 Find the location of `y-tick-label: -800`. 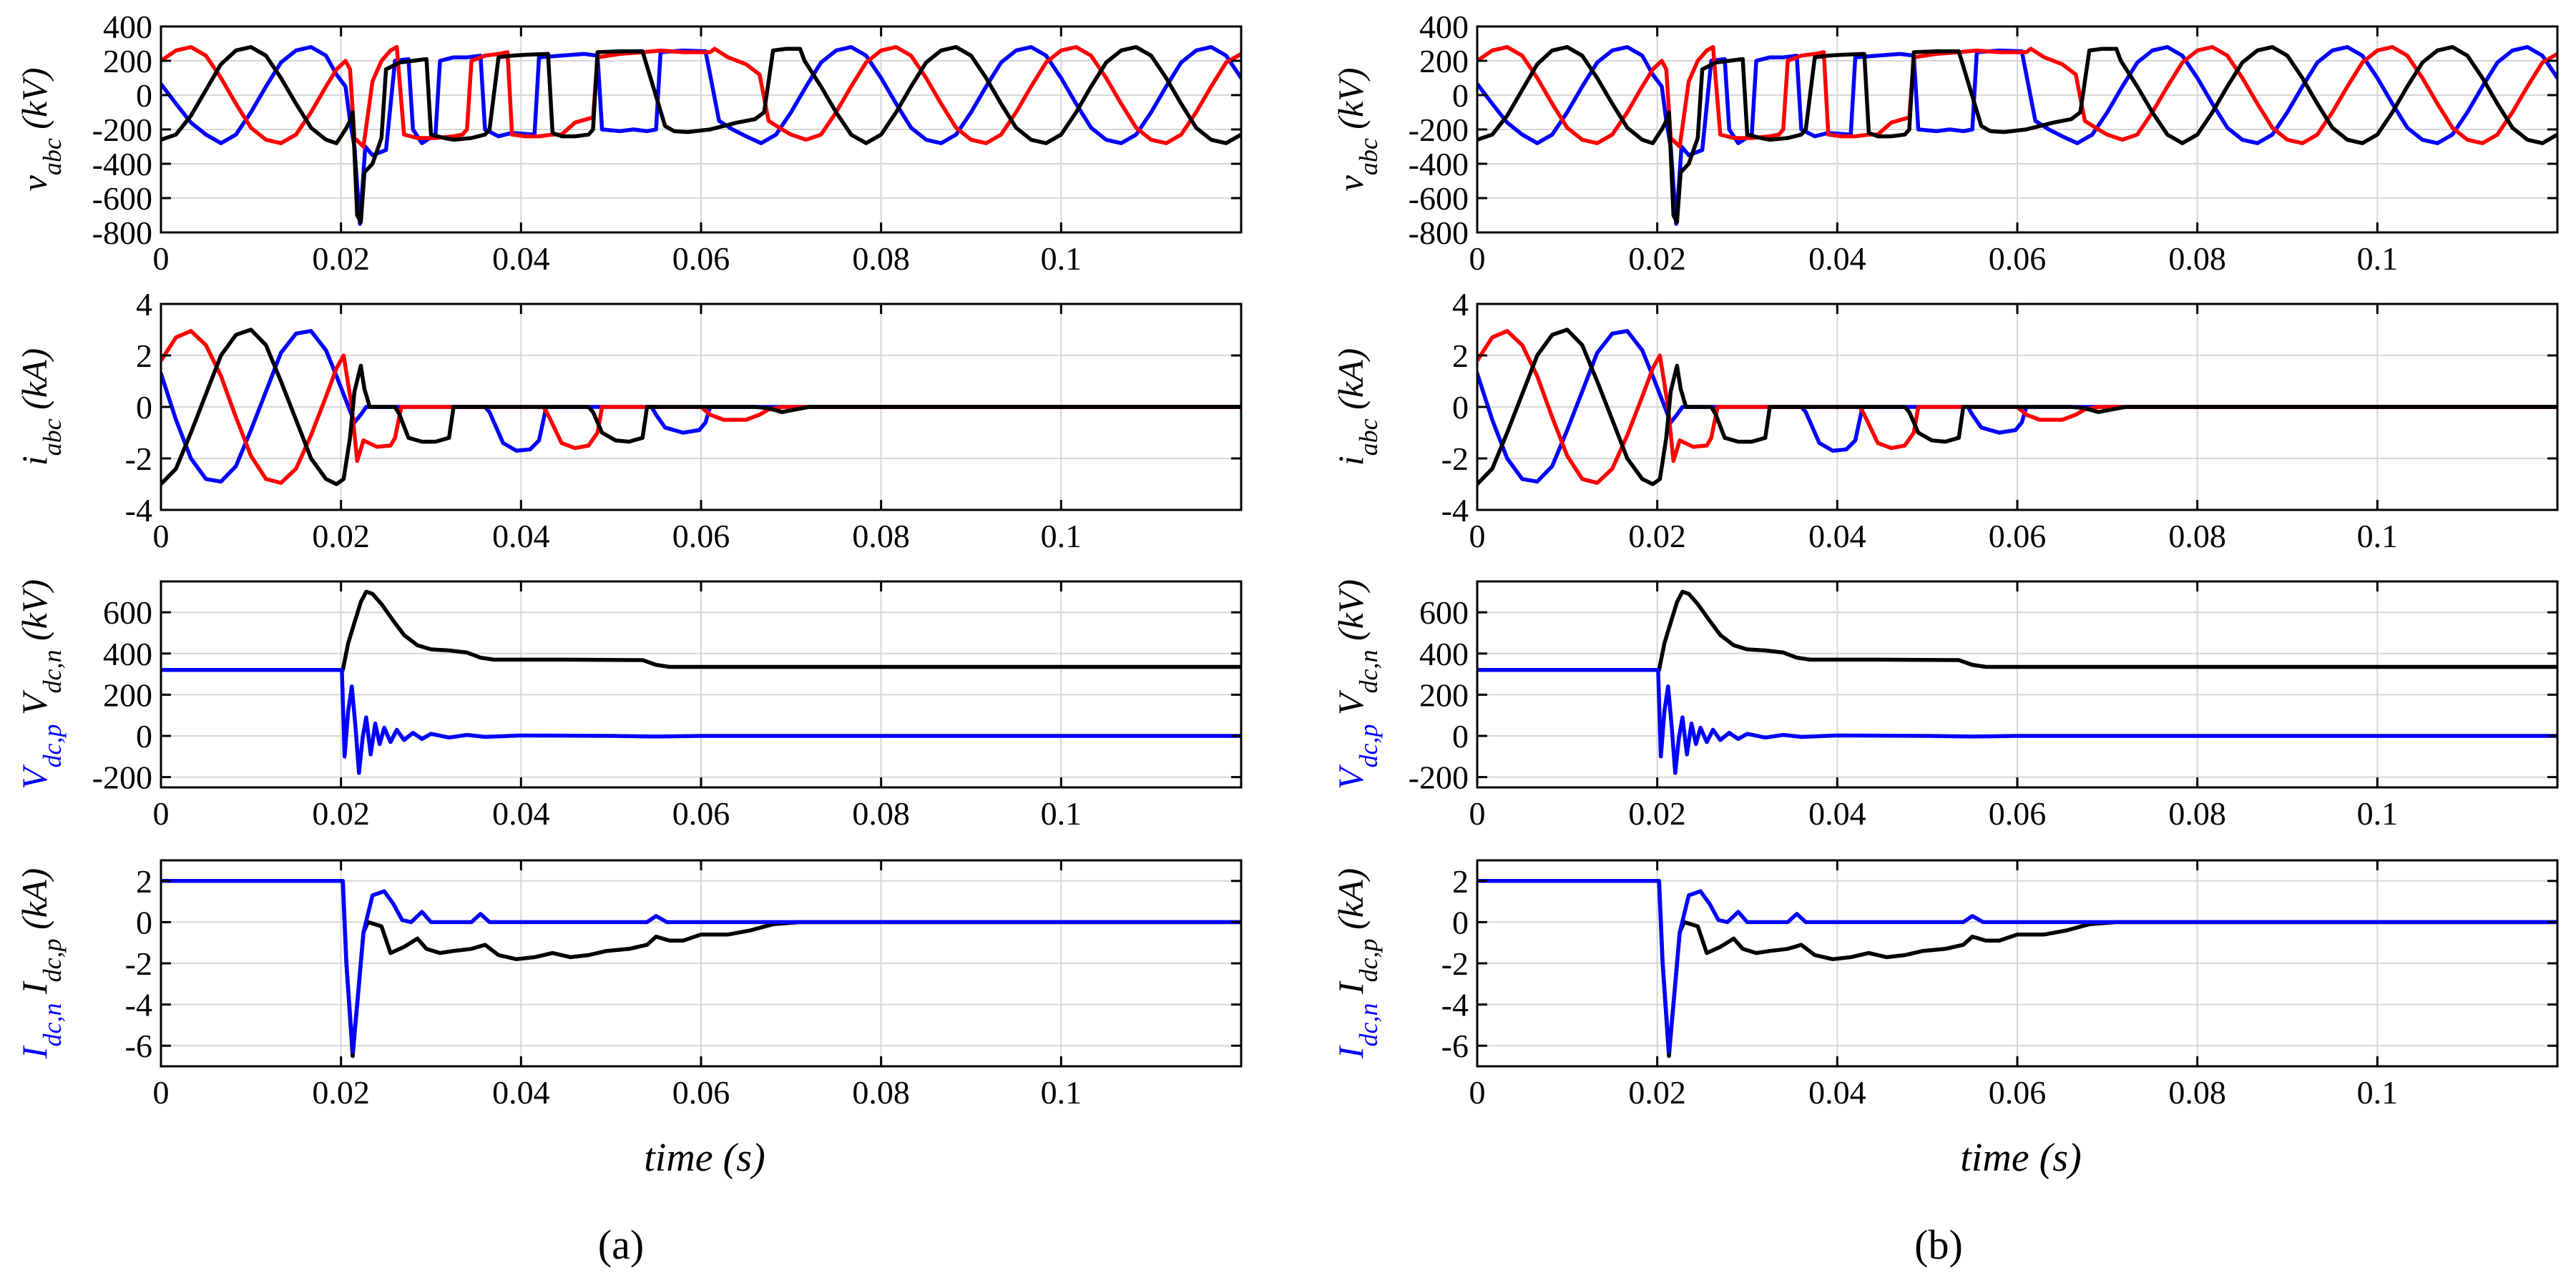

y-tick-label: -800 is located at coordinates (122, 233).